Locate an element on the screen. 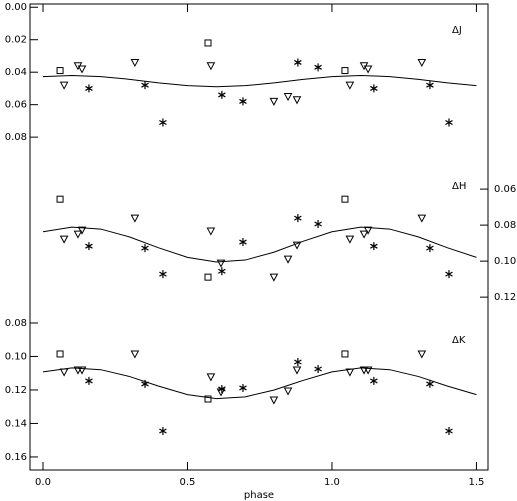  panel-label: ΔH is located at coordinates (459, 186).